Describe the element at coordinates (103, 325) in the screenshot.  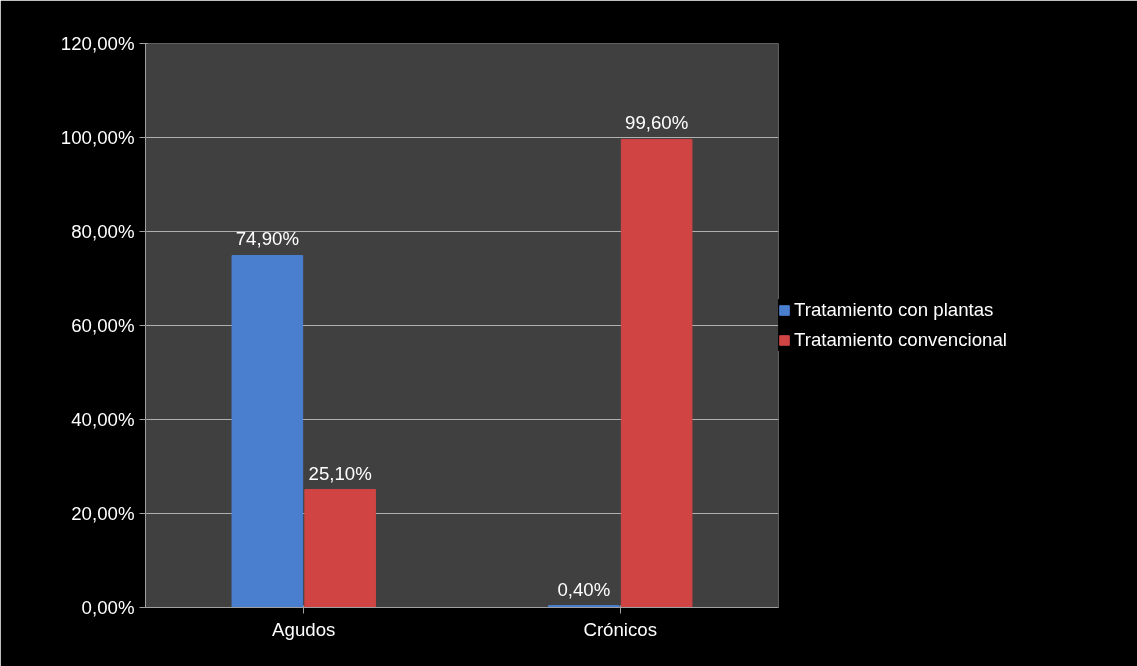
I see `y-tick-label: 60,00%` at that location.